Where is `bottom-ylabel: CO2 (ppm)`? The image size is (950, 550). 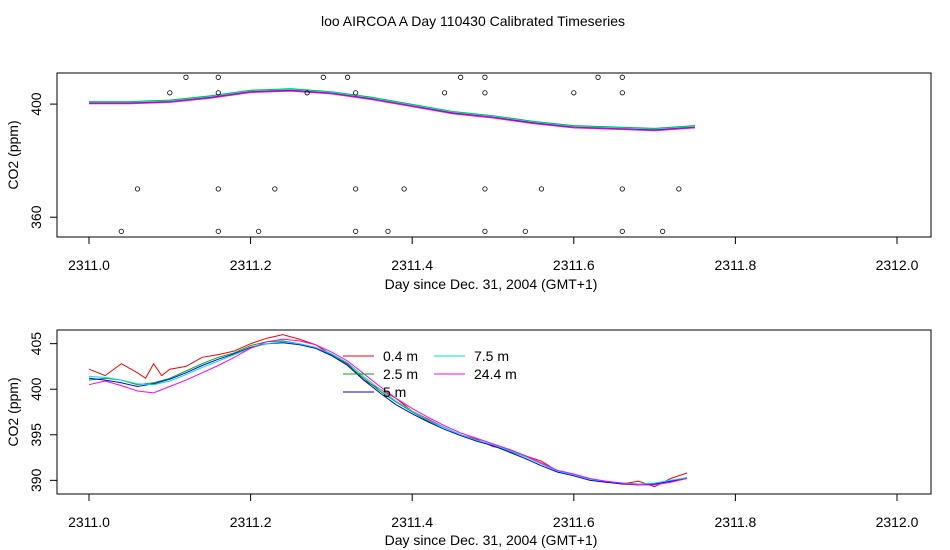
bottom-ylabel: CO2 (ppm) is located at coordinates (13, 411).